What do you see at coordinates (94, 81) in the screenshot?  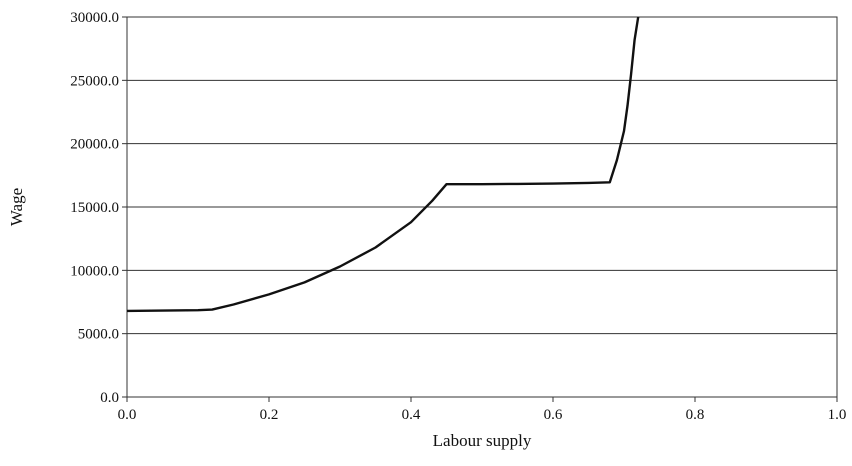 I see `y-tick-label-5: 25000.0` at bounding box center [94, 81].